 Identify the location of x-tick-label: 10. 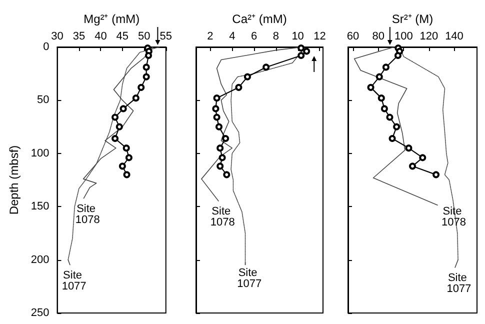
(298, 36).